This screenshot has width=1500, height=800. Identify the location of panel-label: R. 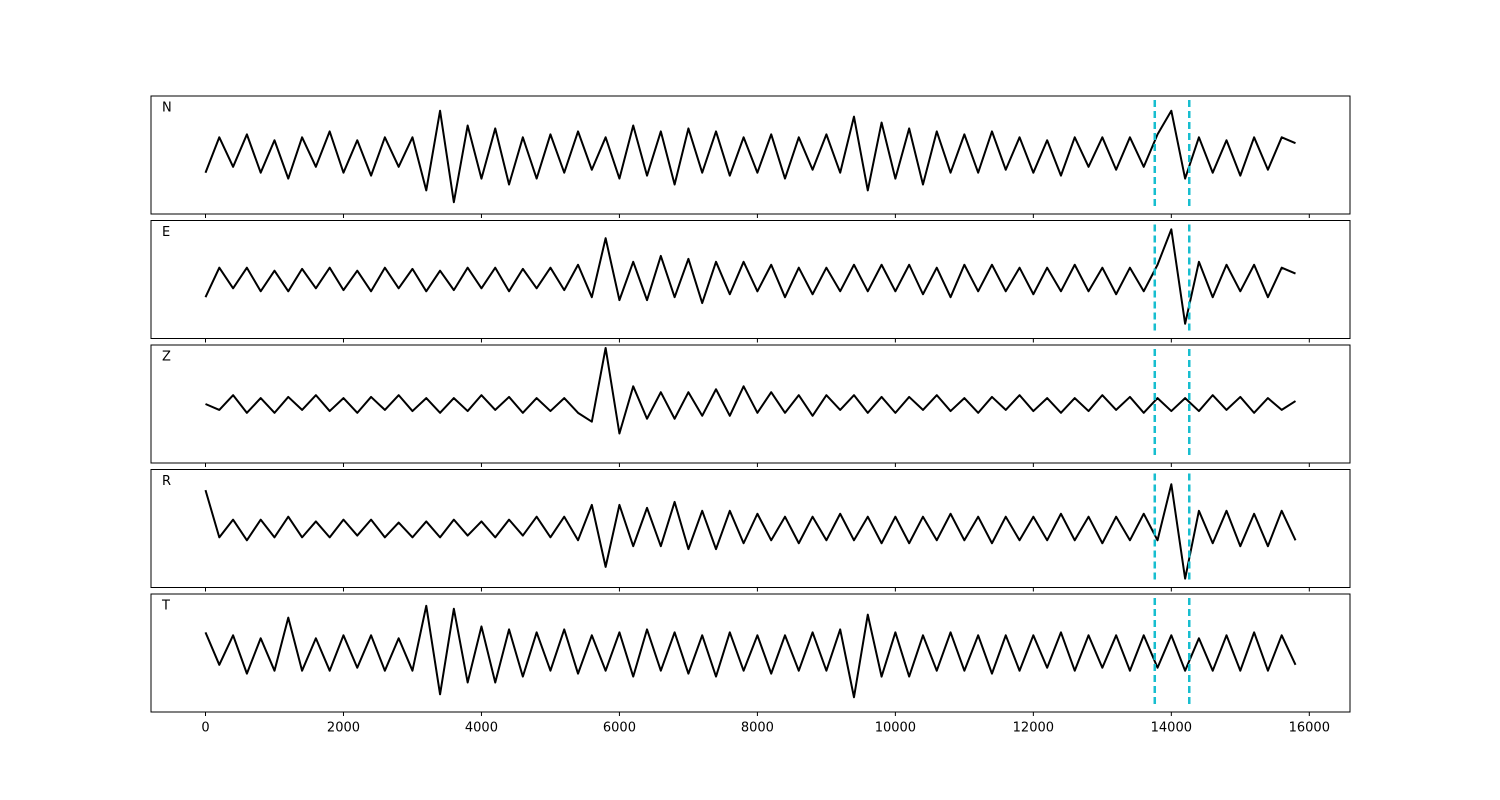
(166, 481).